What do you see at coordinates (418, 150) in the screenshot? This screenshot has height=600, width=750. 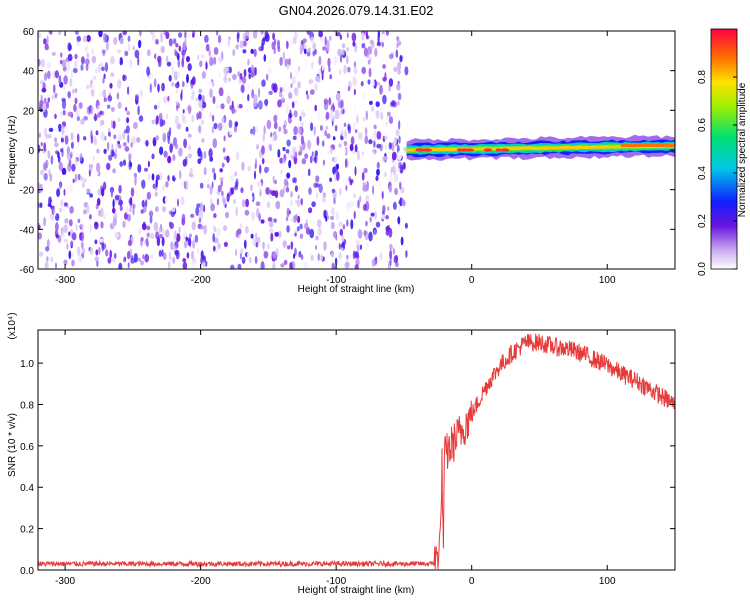 I see `signal-peak` at bounding box center [418, 150].